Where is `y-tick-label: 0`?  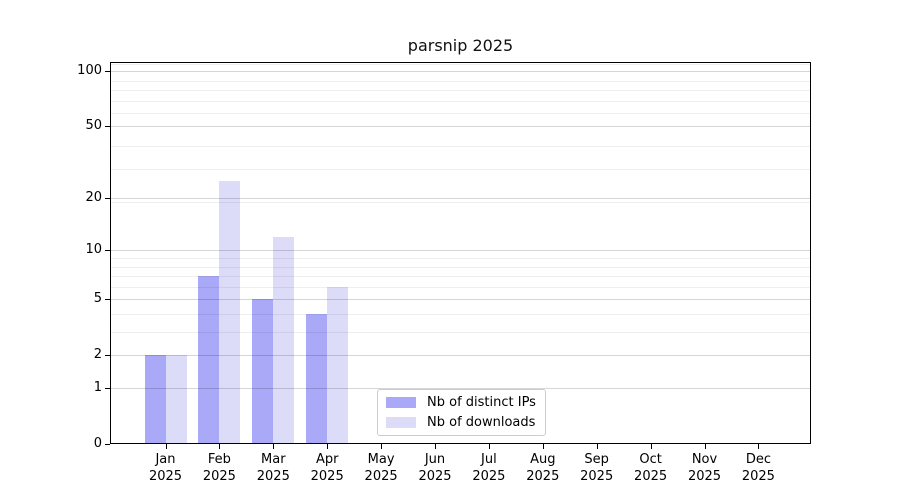 y-tick-label: 0 is located at coordinates (97, 443).